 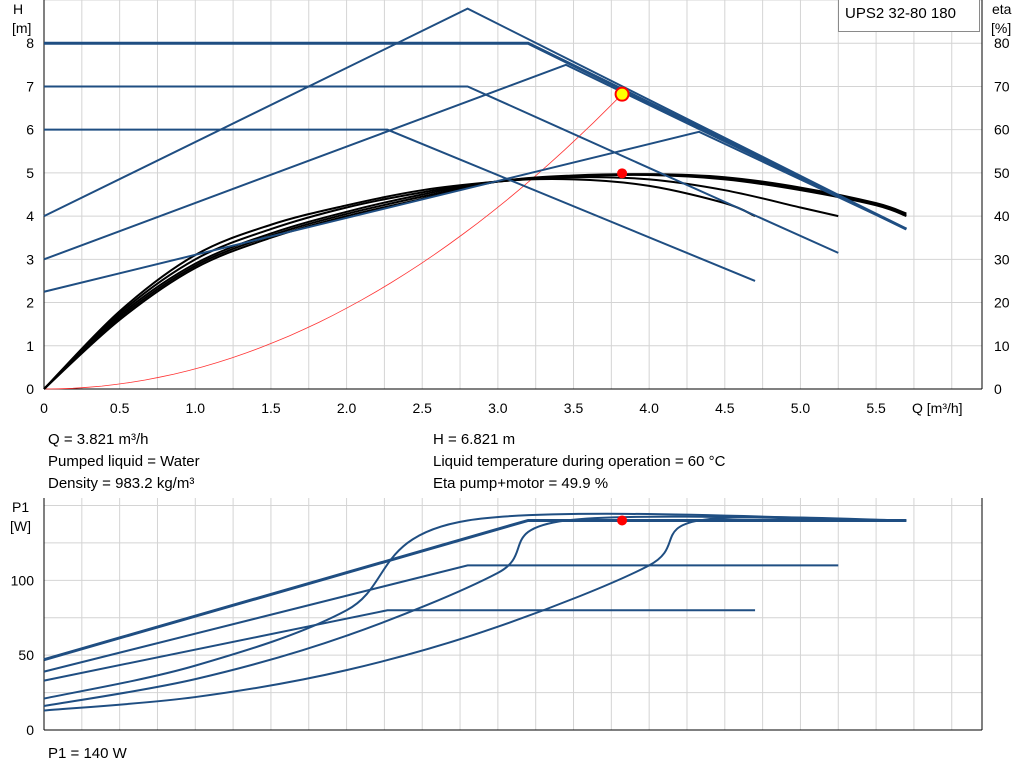 I want to click on x-tick-label: 5.5, so click(x=876, y=408).